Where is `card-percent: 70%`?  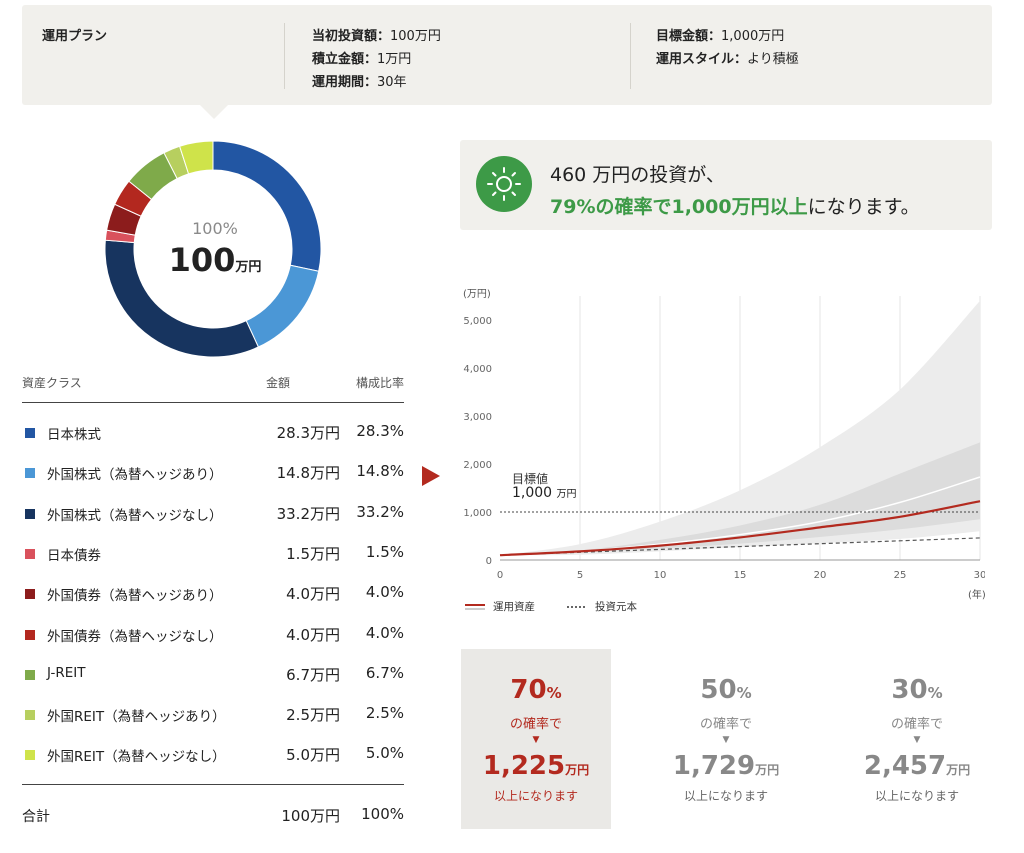
card-percent: 70% is located at coordinates (536, 690).